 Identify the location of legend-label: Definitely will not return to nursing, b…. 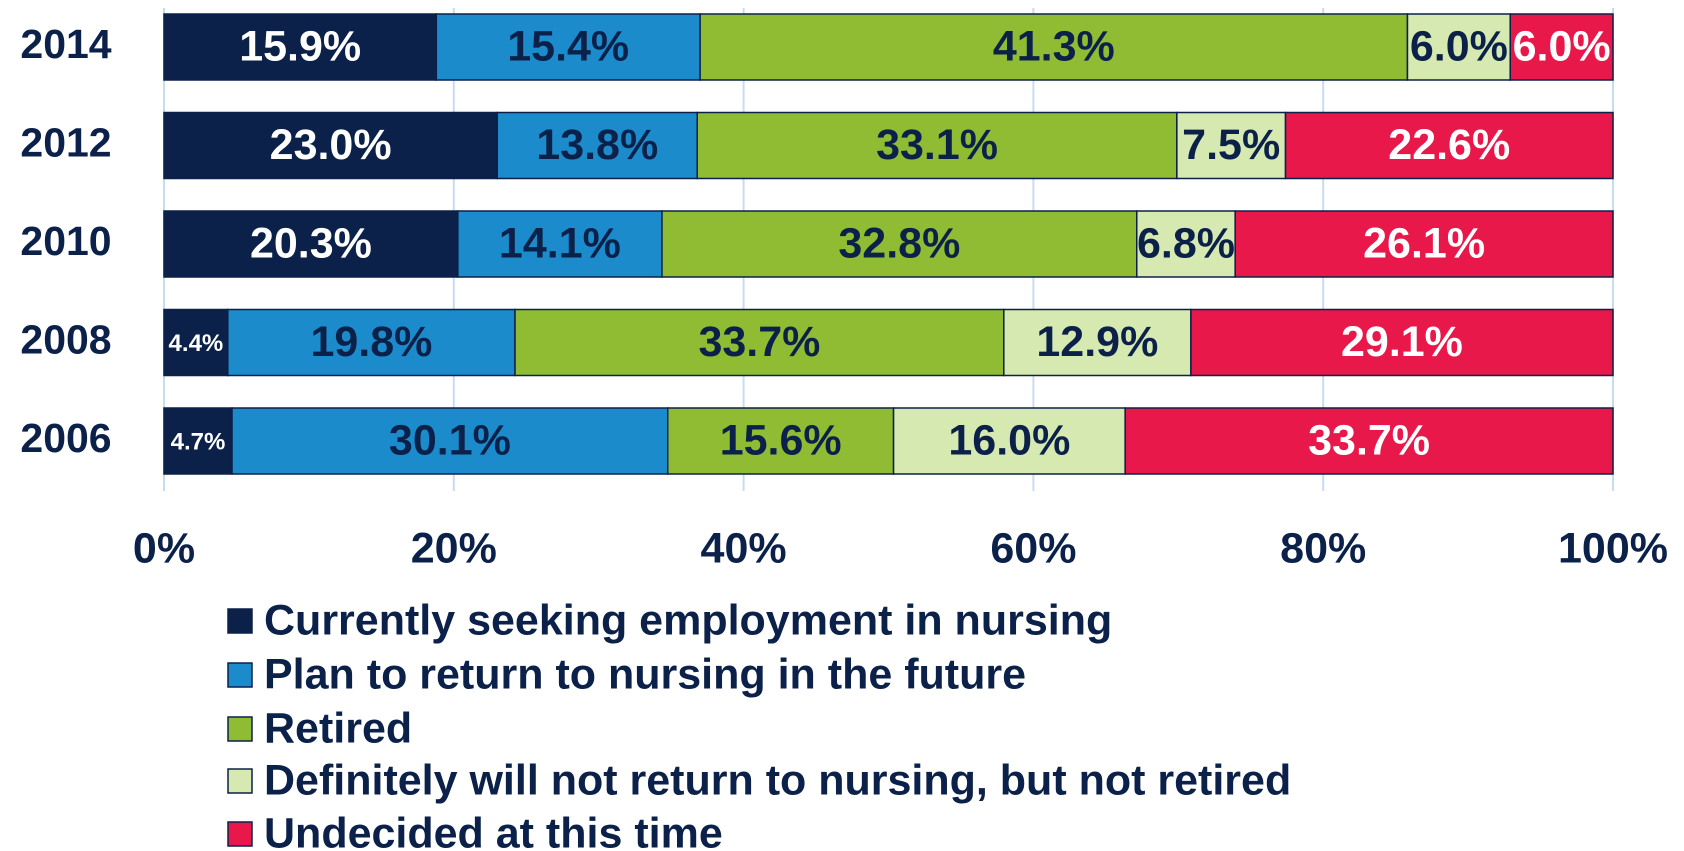
(777, 780).